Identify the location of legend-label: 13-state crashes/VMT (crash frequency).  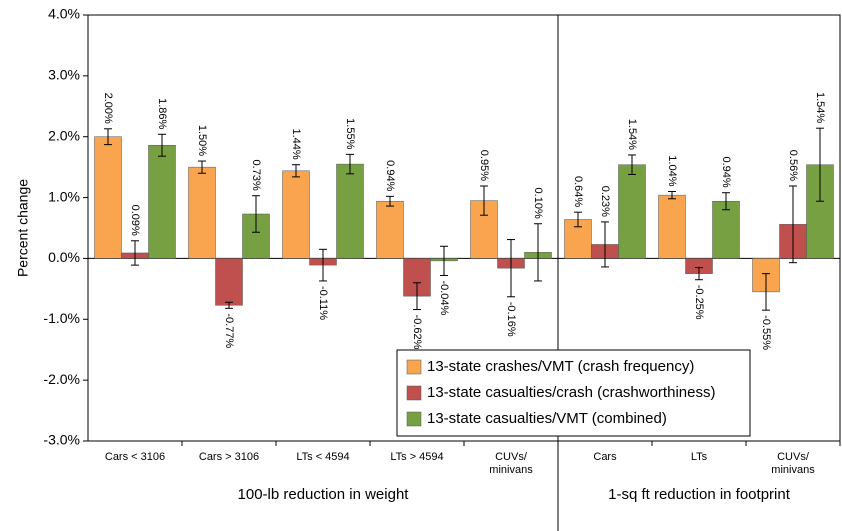
(560, 366).